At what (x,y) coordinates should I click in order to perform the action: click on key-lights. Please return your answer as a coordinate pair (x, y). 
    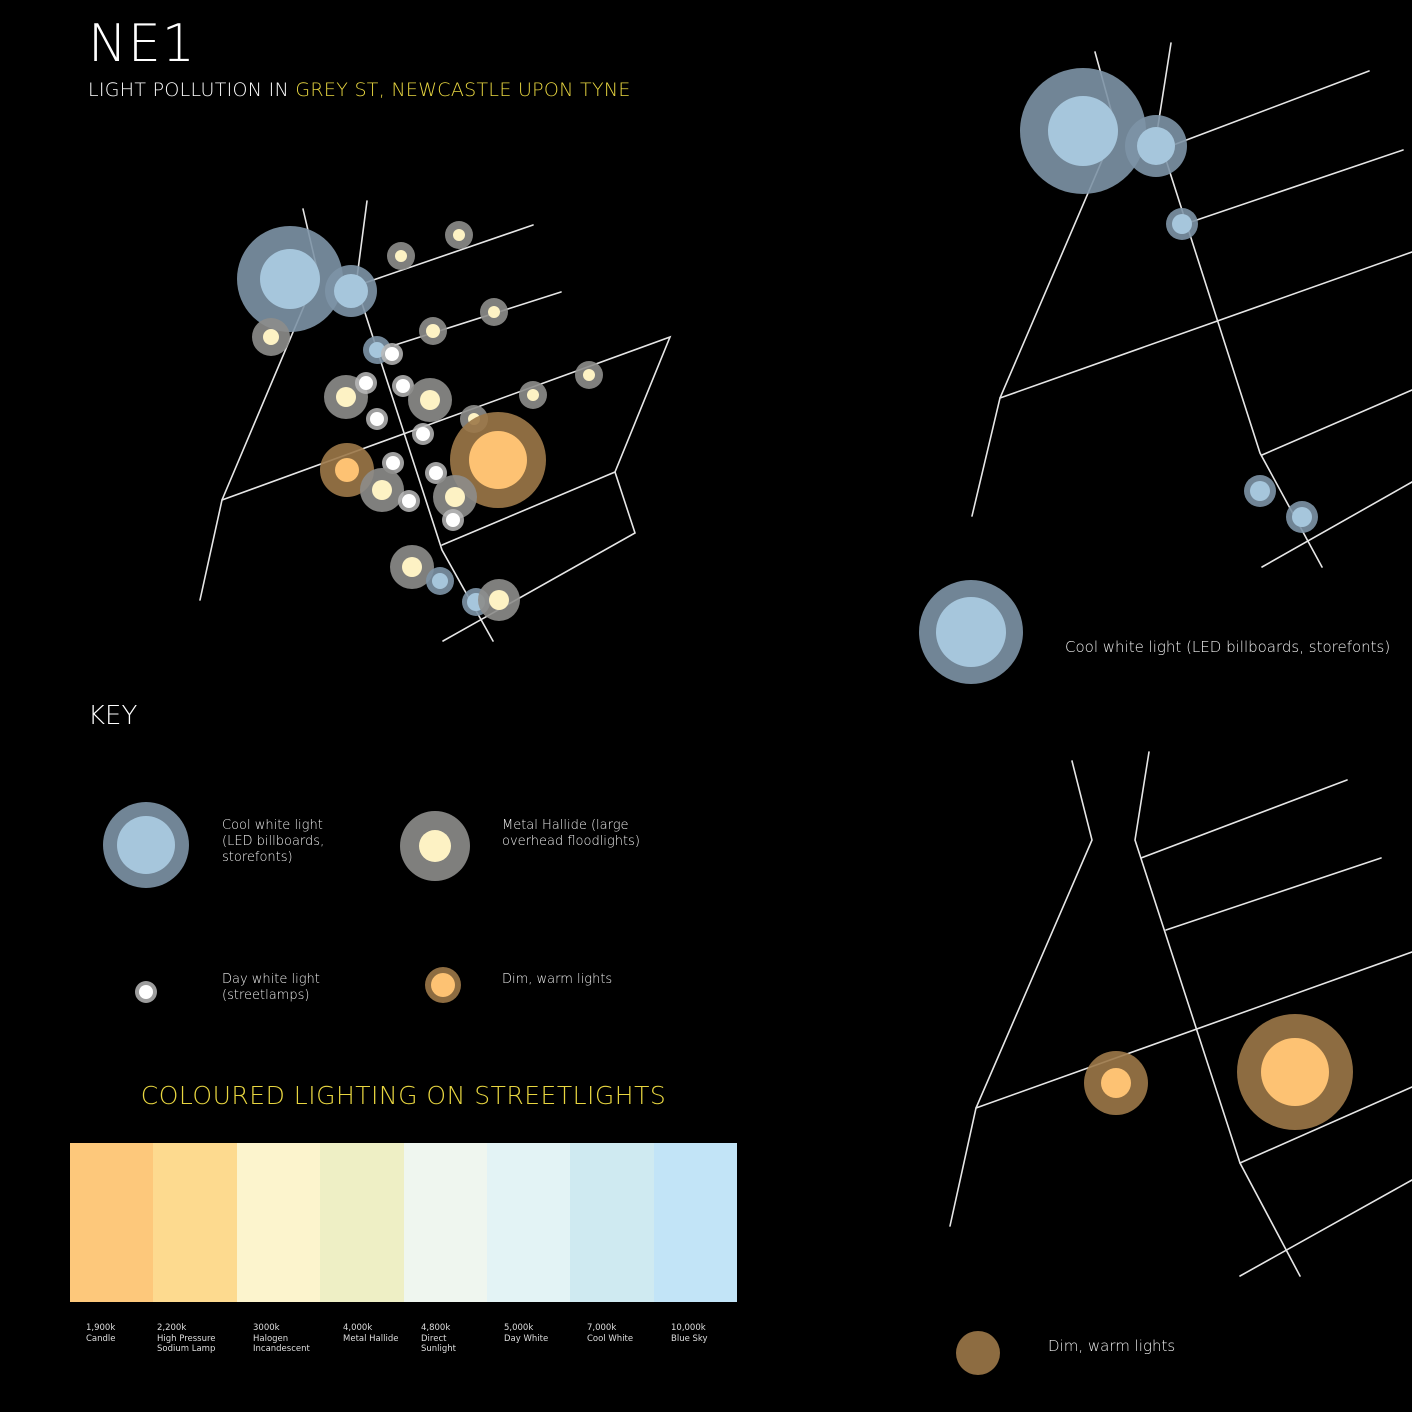
    Looking at the image, I should click on (286, 902).